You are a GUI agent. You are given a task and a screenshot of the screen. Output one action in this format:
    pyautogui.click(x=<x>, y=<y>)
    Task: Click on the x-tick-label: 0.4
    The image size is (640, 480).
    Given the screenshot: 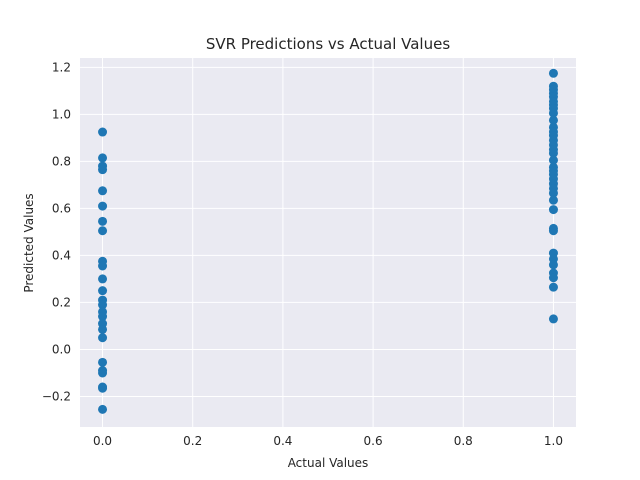 What is the action you would take?
    pyautogui.click(x=282, y=441)
    